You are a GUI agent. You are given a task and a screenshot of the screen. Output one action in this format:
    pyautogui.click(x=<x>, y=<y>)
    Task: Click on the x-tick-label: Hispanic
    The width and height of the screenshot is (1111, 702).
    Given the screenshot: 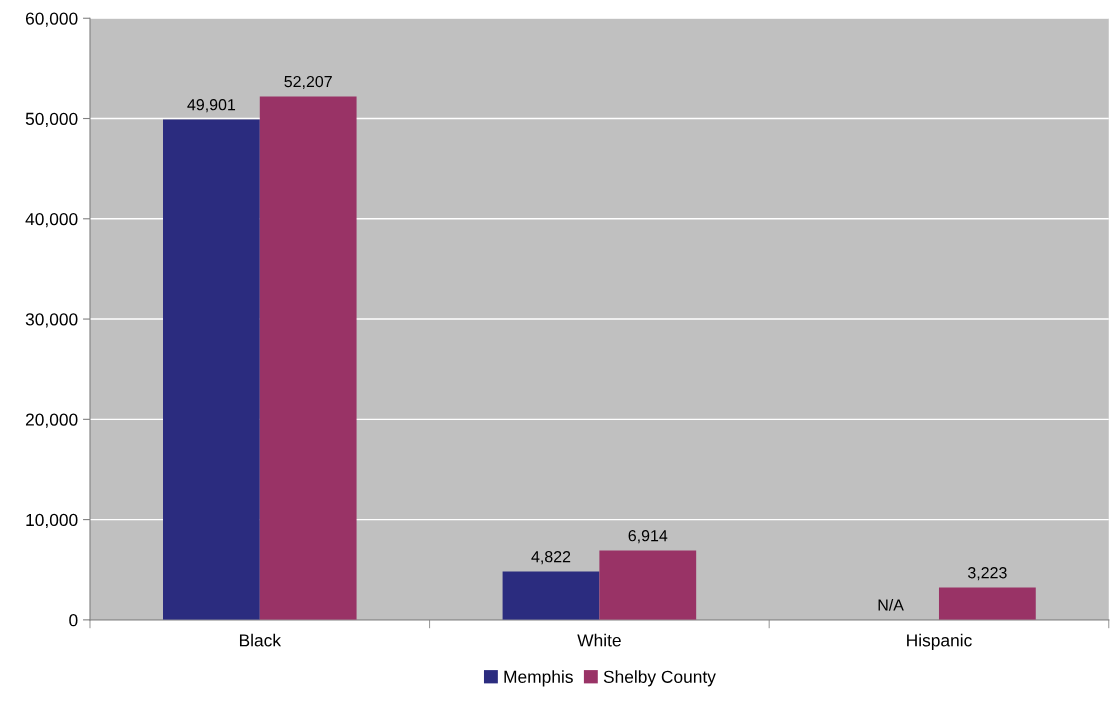 What is the action you would take?
    pyautogui.click(x=939, y=641)
    